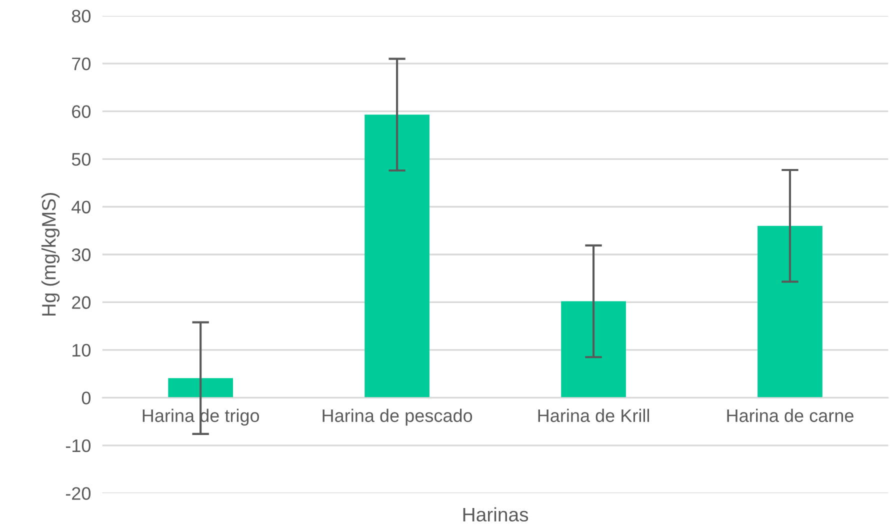  I want to click on y-tick-label: 30, so click(81, 255).